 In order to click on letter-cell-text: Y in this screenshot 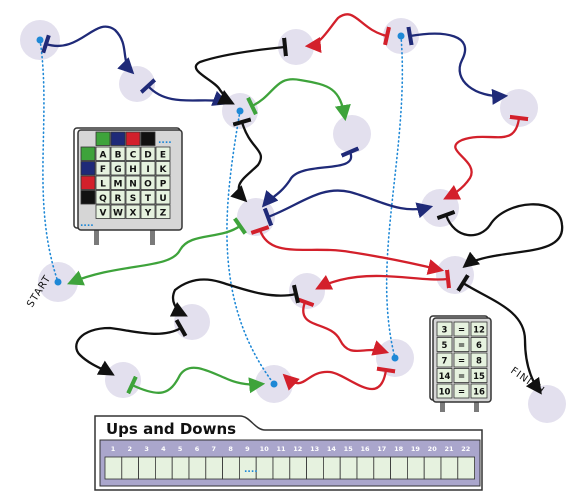, I will do `click(148, 214)`.